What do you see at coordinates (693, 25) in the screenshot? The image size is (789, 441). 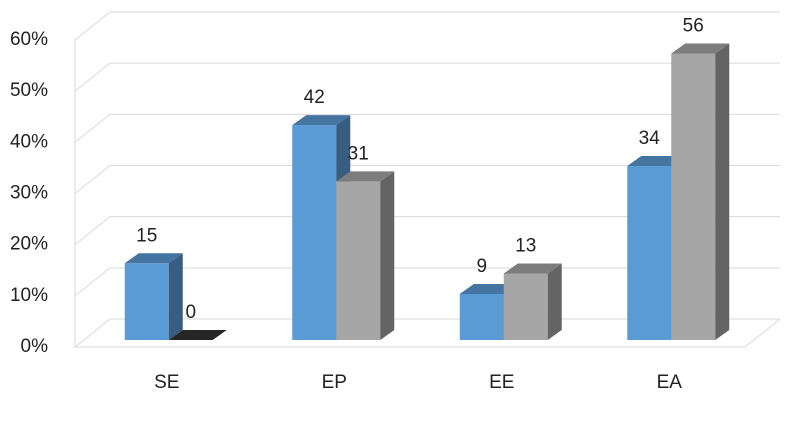 I see `data-label: 56` at bounding box center [693, 25].